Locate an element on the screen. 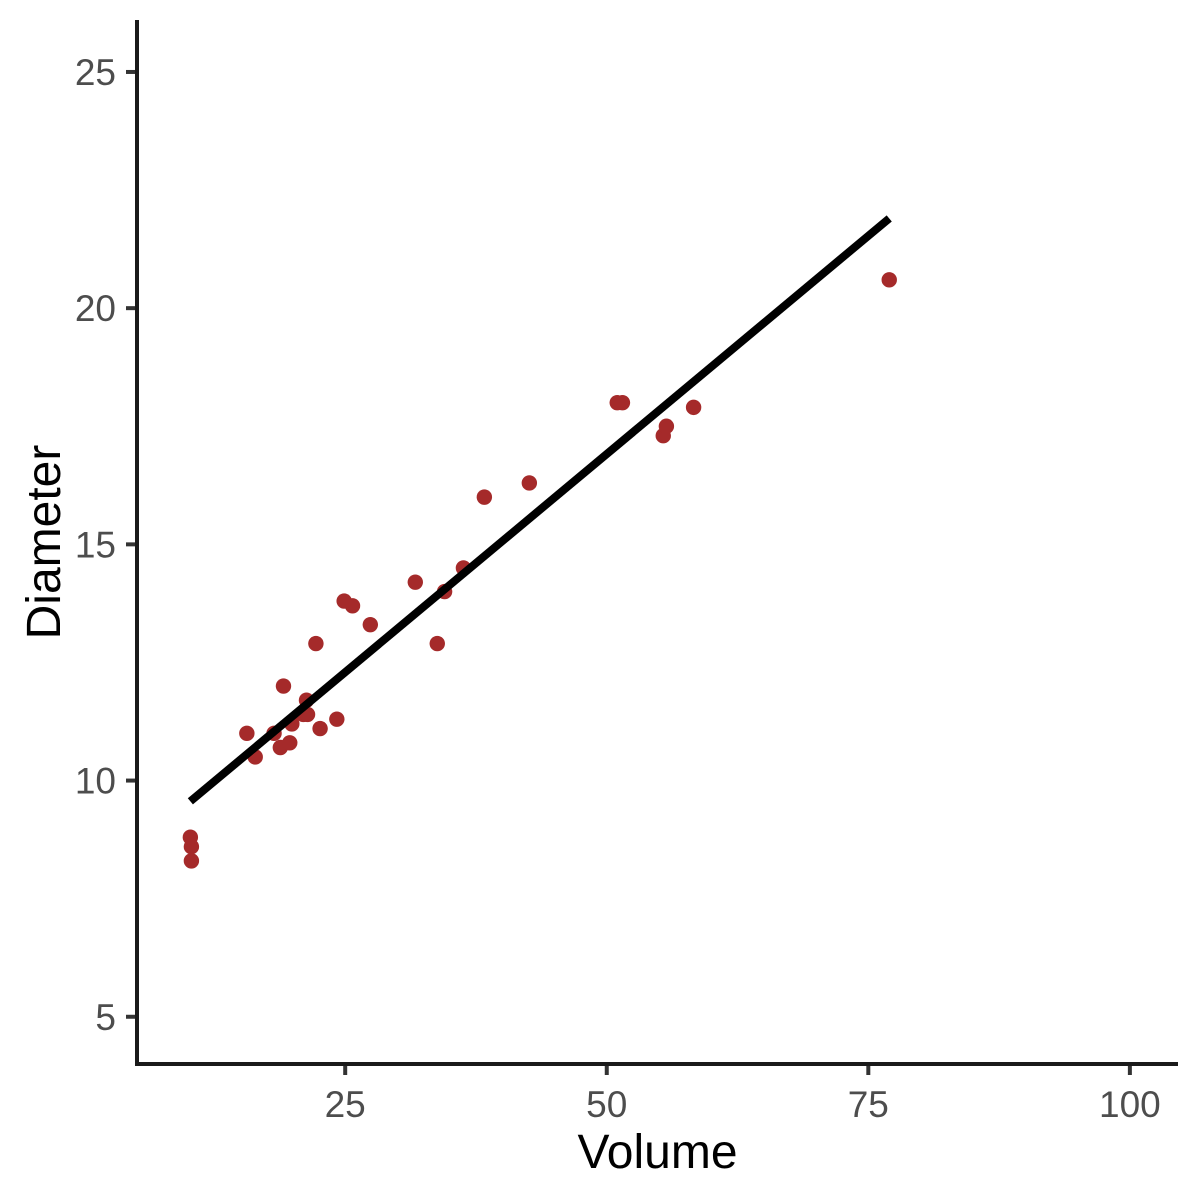 The image size is (1200, 1200). x-tick-label: 25 is located at coordinates (345, 1104).